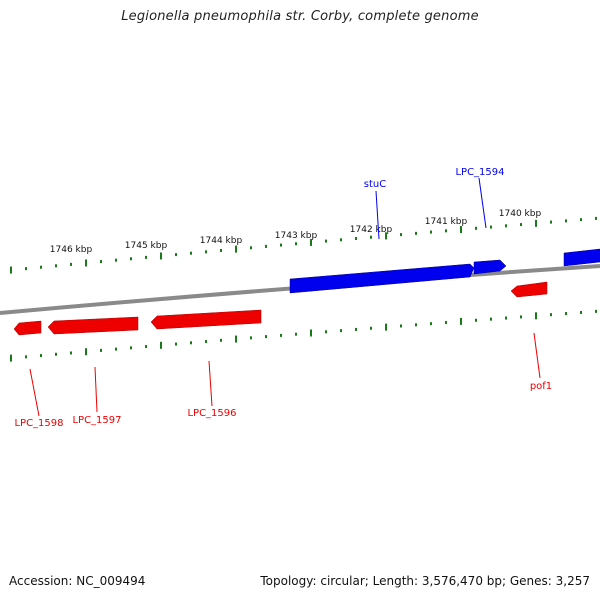  What do you see at coordinates (303, 335) in the screenshot?
I see `scale-ticks-lower` at bounding box center [303, 335].